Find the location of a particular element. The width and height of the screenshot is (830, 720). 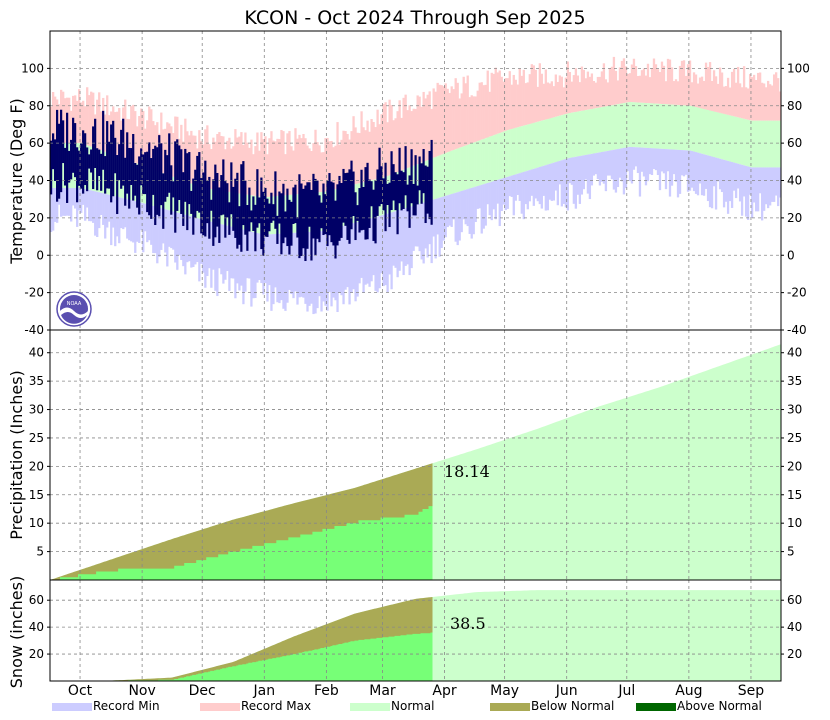

y-tick-label: 30 is located at coordinates (36, 410).